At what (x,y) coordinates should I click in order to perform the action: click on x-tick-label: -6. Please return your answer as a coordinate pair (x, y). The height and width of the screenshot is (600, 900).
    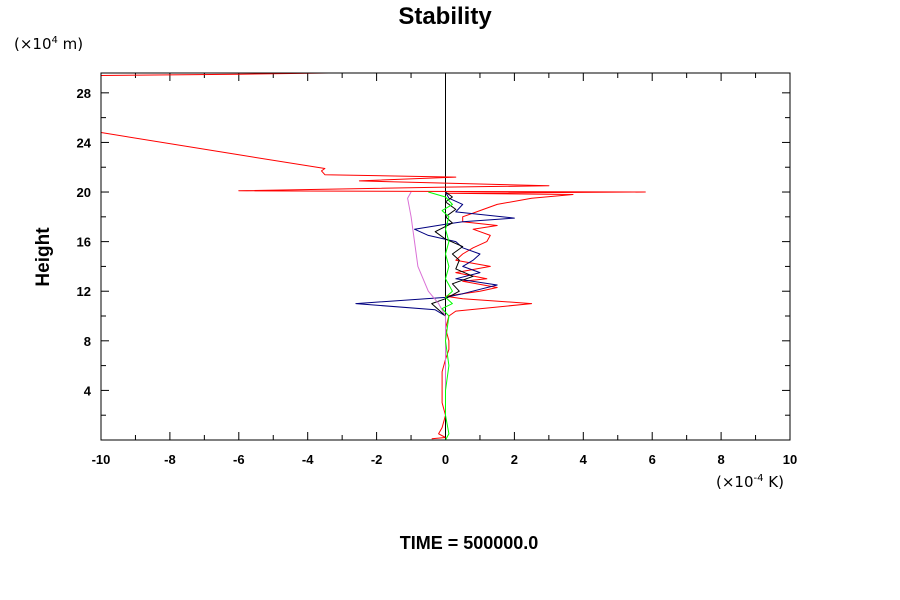
    Looking at the image, I should click on (239, 459).